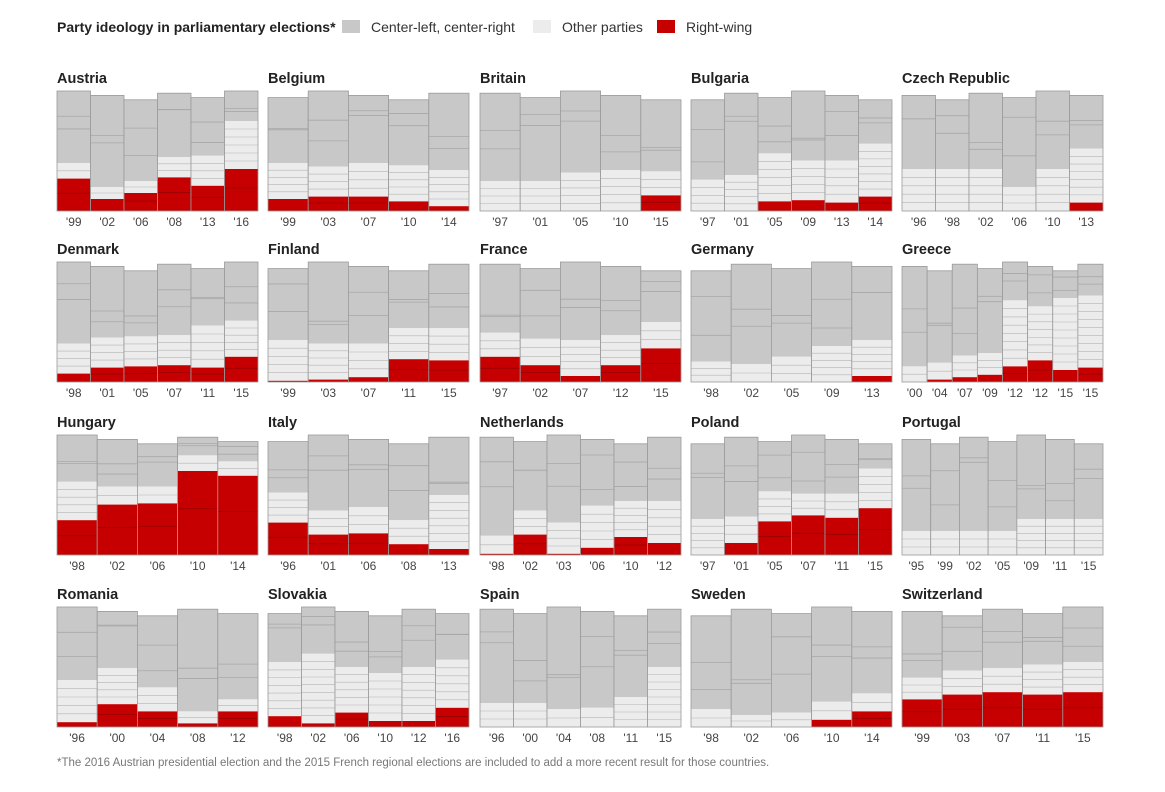 This screenshot has width=1165, height=792. What do you see at coordinates (1031, 566) in the screenshot?
I see `tick-label: '09` at bounding box center [1031, 566].